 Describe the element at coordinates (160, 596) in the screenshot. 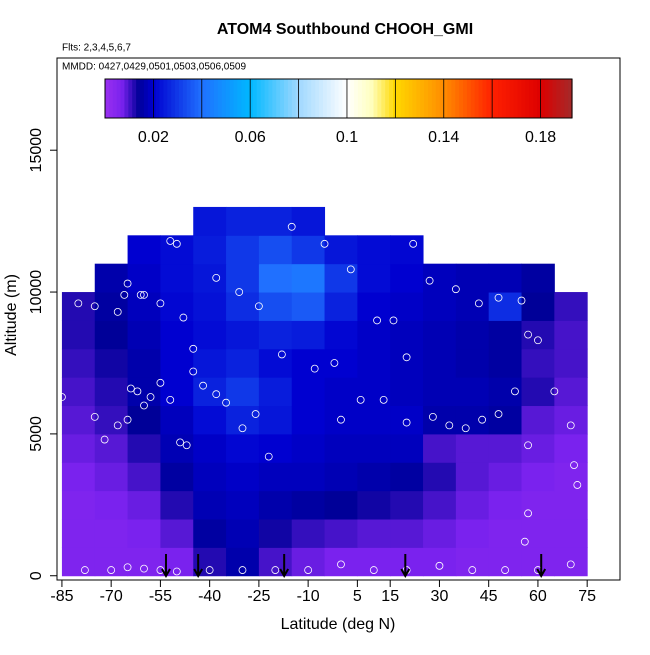

I see `x-tick-label: -55` at that location.